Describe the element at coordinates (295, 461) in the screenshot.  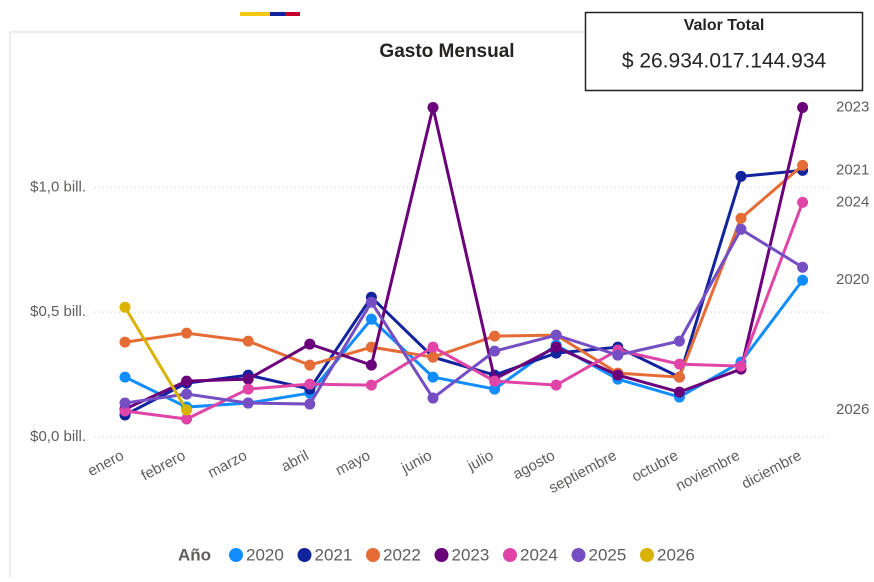
I see `x-tick-label: abril` at that location.